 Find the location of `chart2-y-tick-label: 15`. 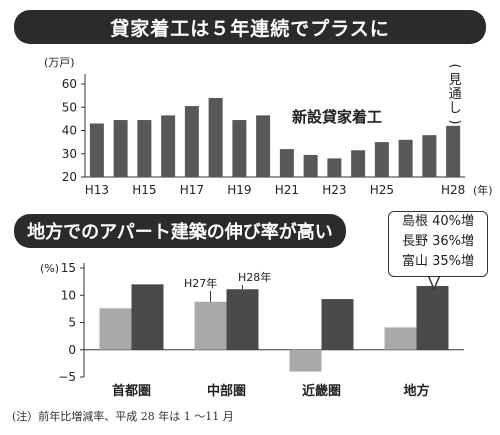

chart2-y-tick-label: 15 is located at coordinates (68, 268).